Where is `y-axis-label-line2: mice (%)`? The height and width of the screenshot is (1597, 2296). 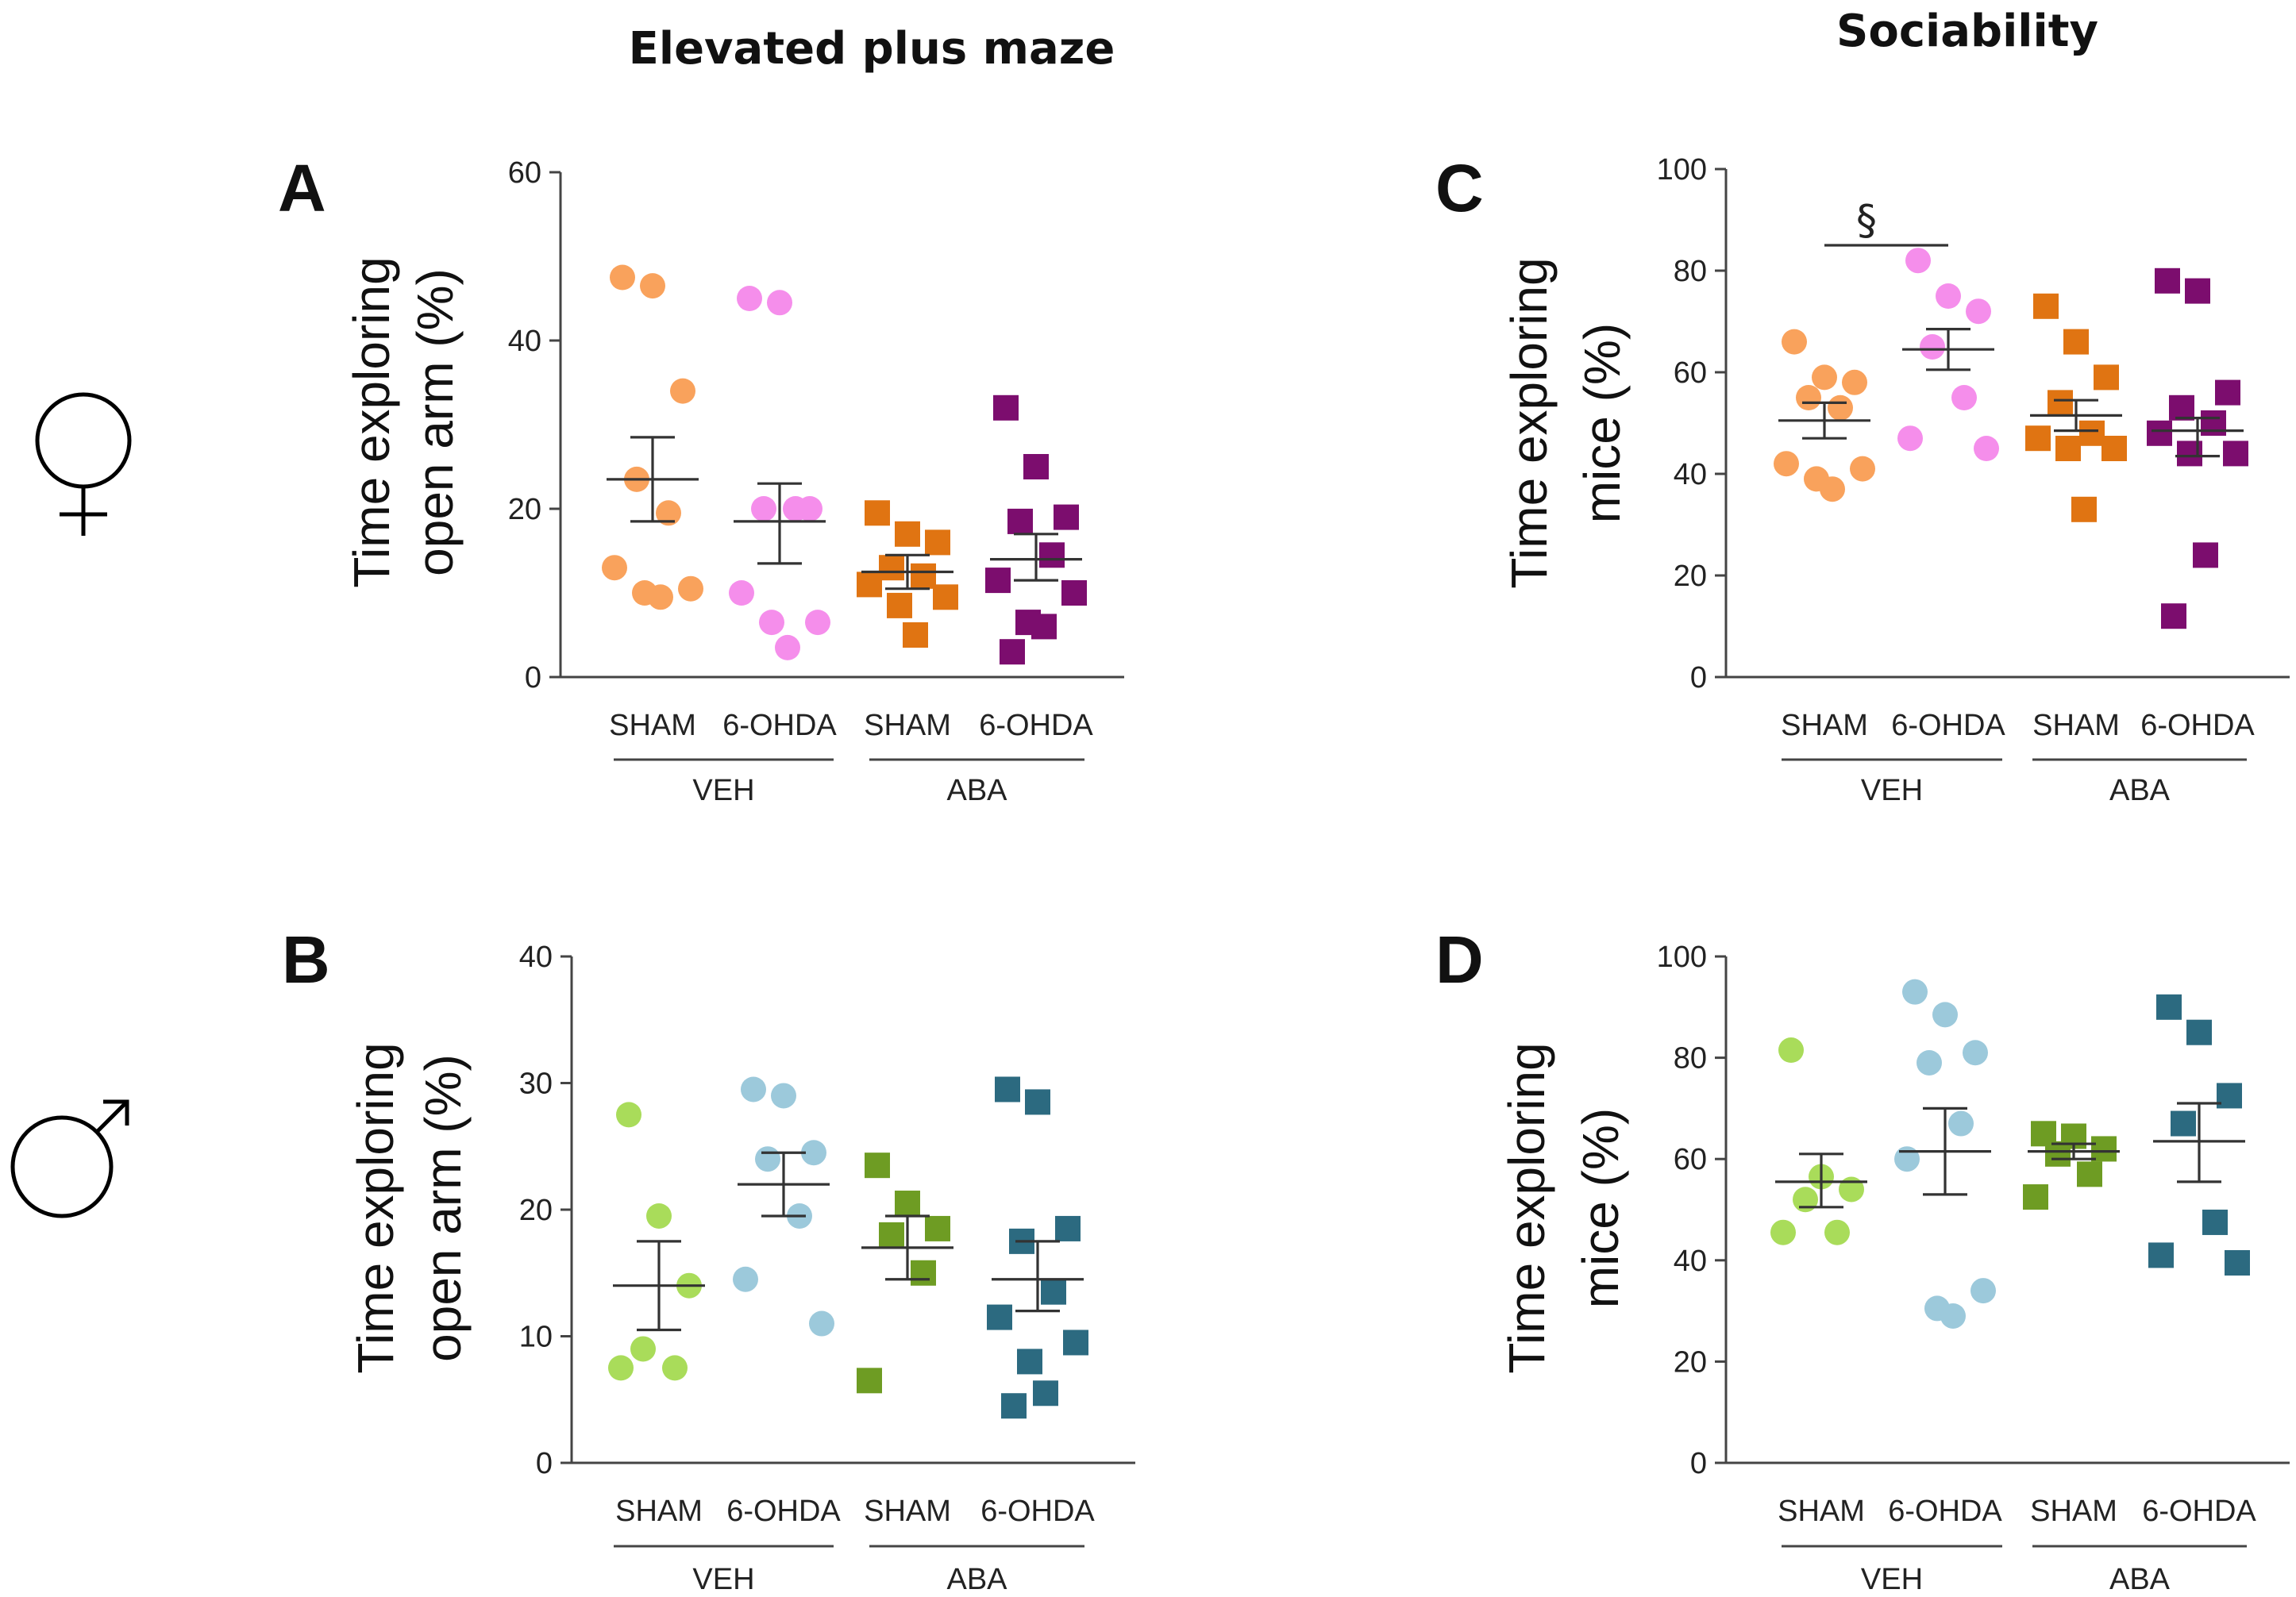 y-axis-label-line2: mice (%) is located at coordinates (1602, 423).